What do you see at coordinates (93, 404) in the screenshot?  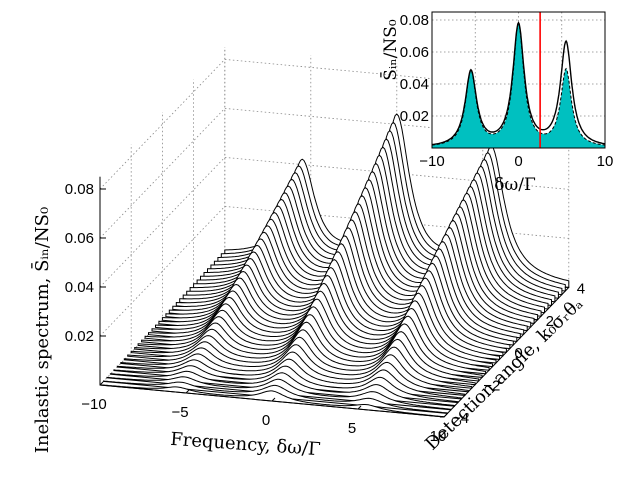 I see `x-tick-label: −10` at bounding box center [93, 404].